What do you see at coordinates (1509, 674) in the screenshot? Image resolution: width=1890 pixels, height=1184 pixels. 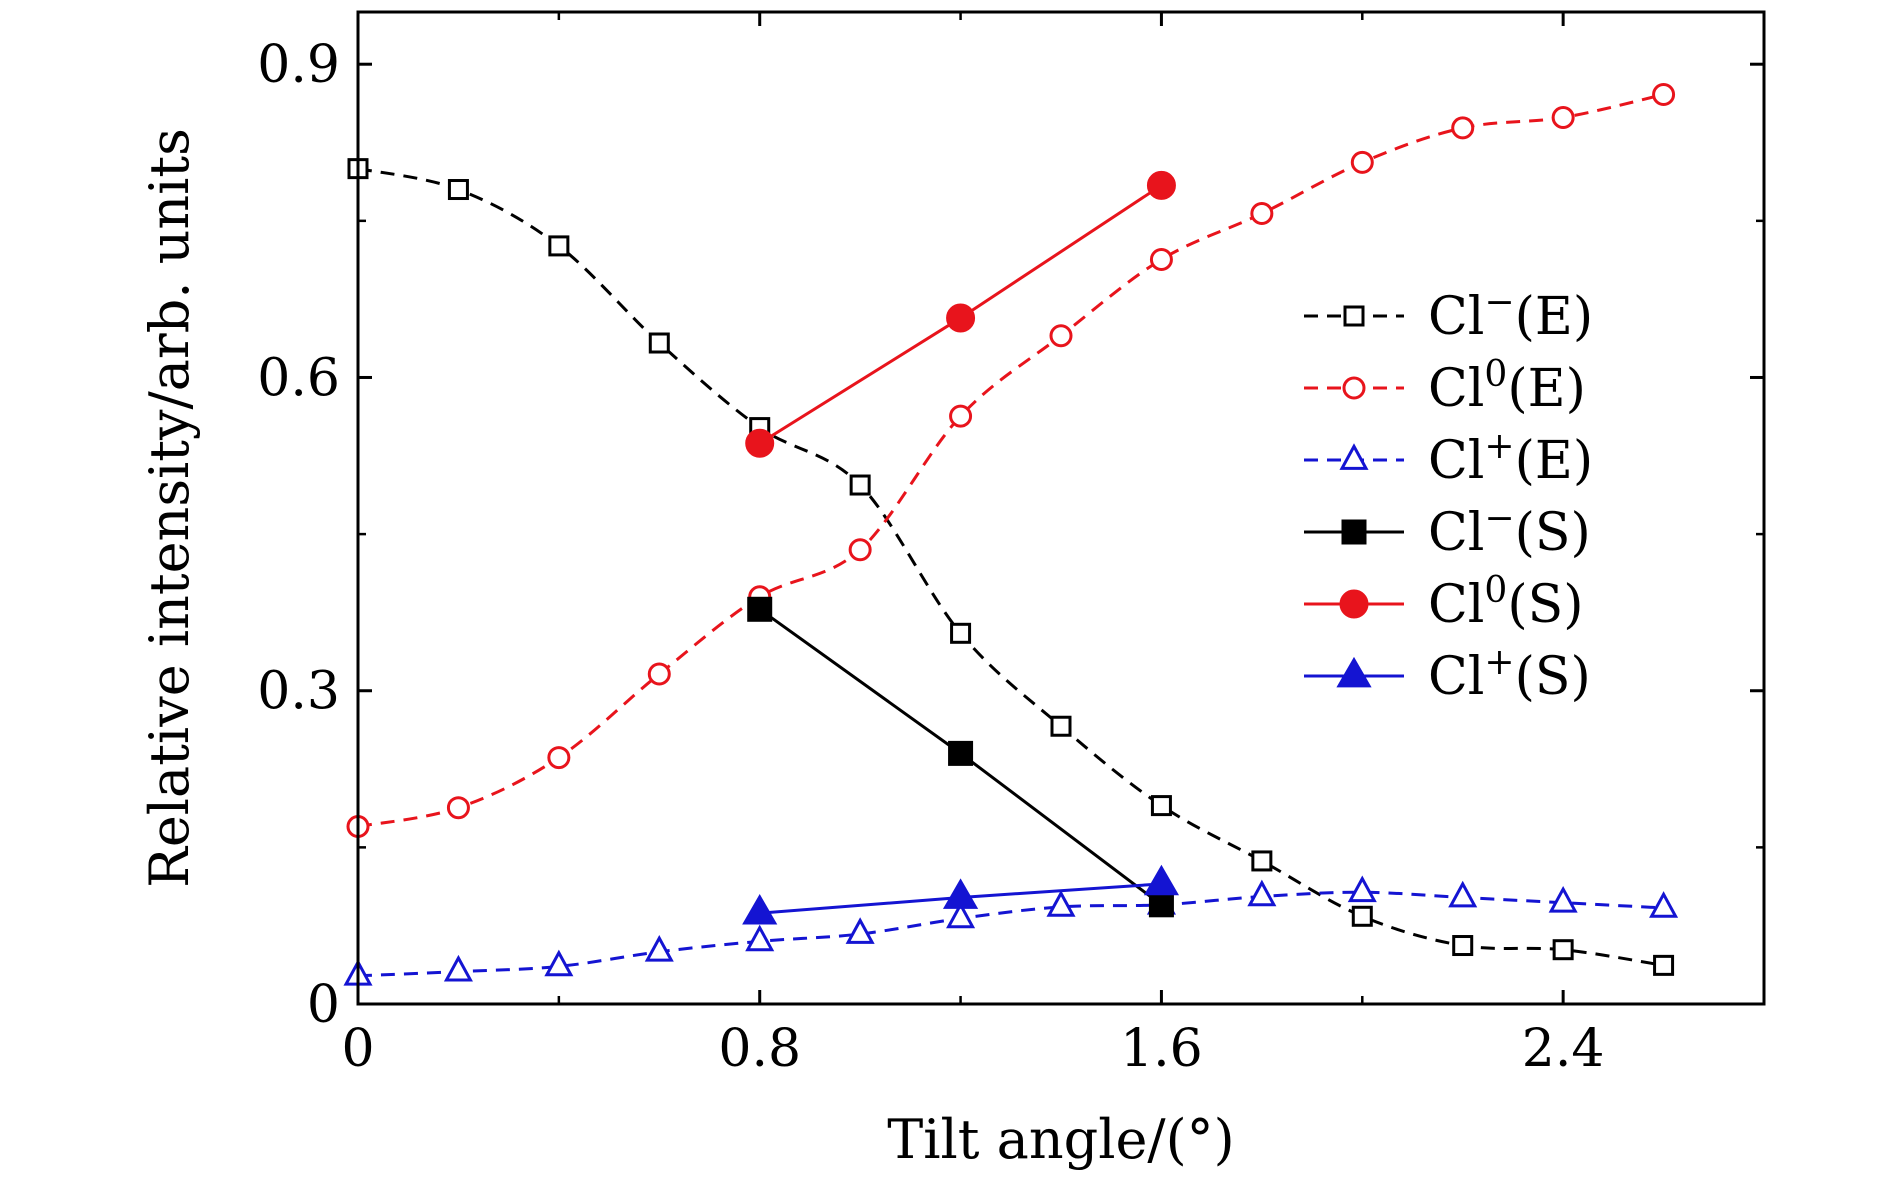 I see `legend-label: Cl+(S)` at bounding box center [1509, 674].